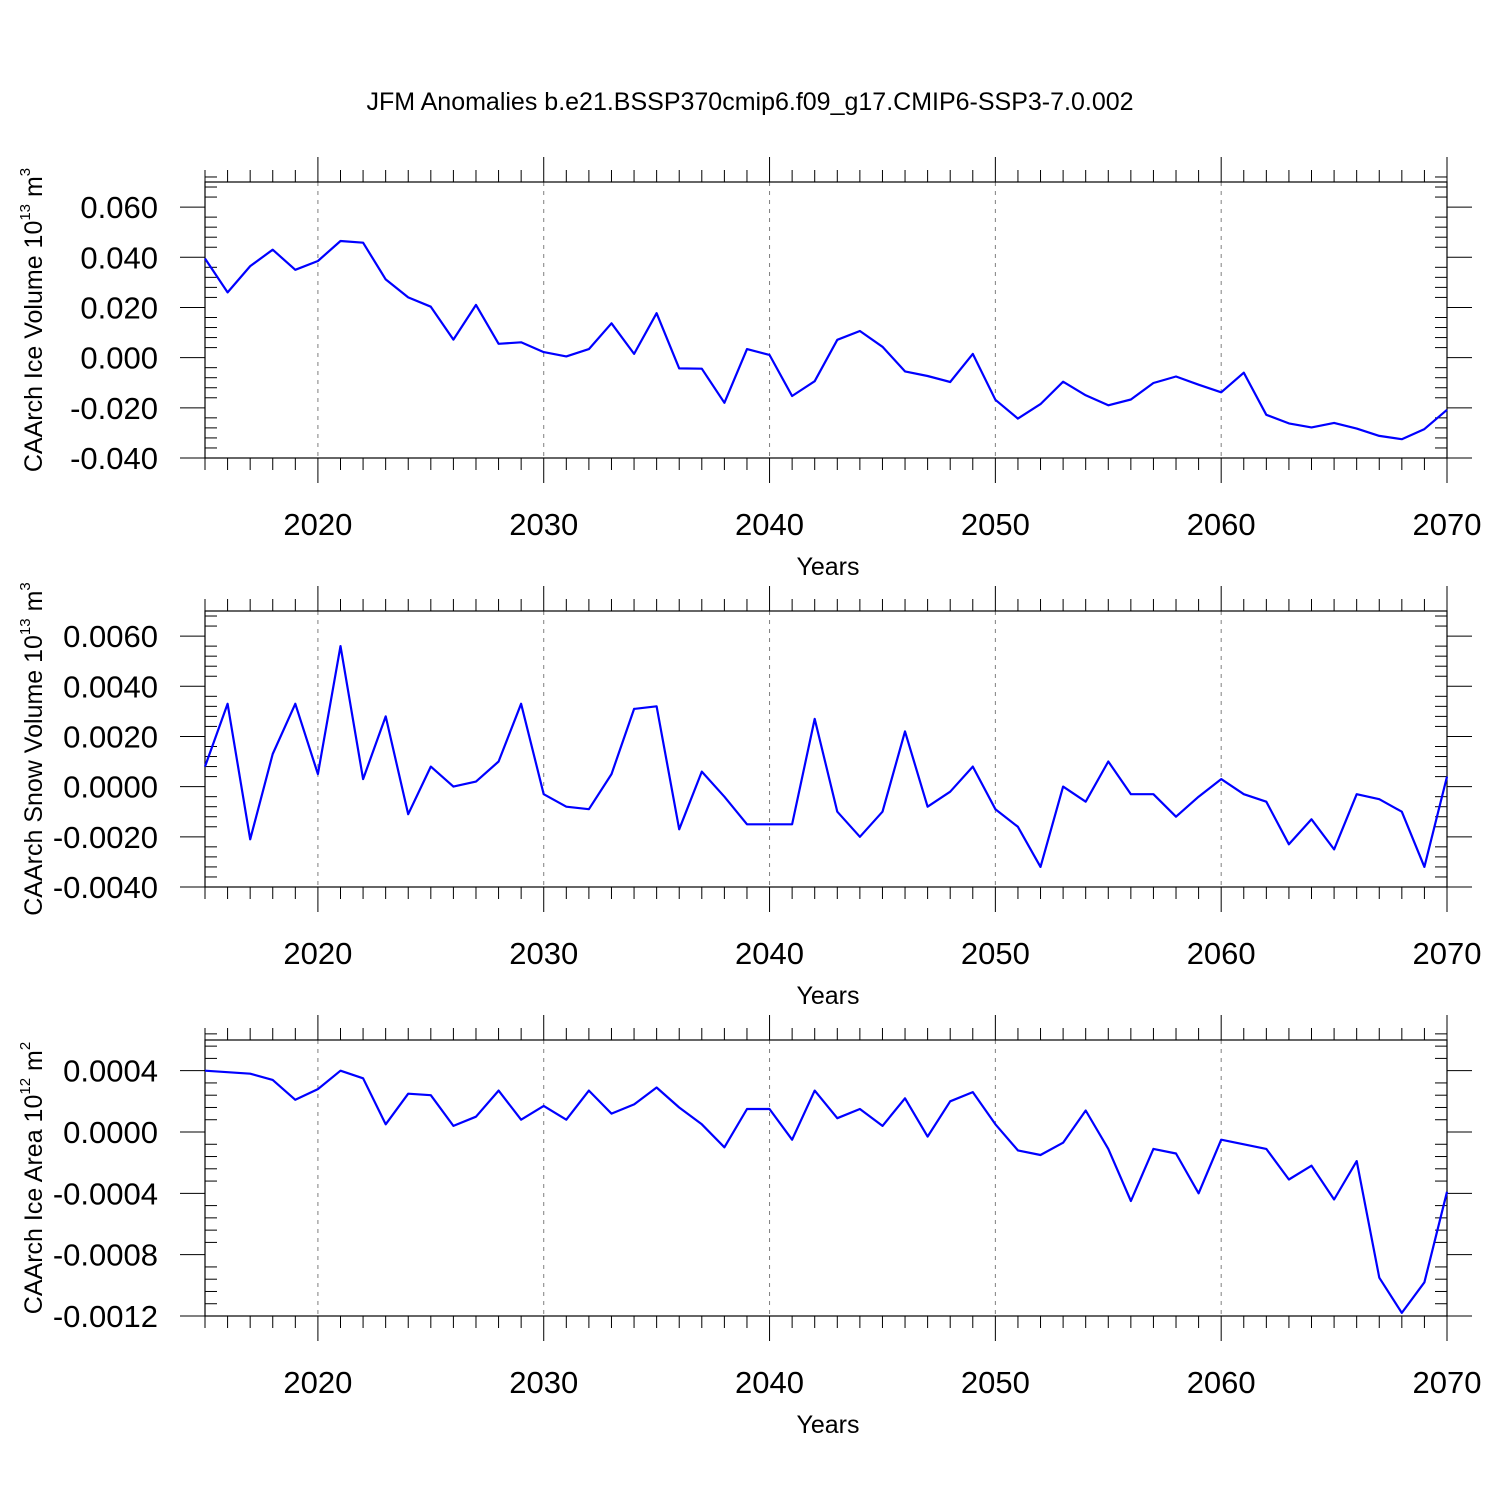 Image resolution: width=1500 pixels, height=1500 pixels. Describe the element at coordinates (105, 1193) in the screenshot. I see `y-tick-label: -0.0004` at that location.